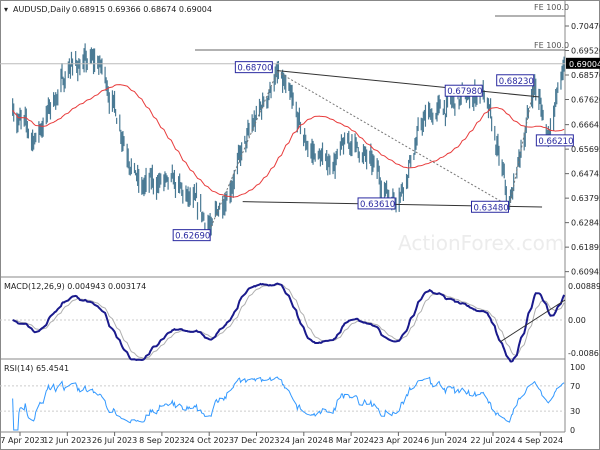  Describe the element at coordinates (577, 367) in the screenshot. I see `rsi-tick-label: 100` at that location.